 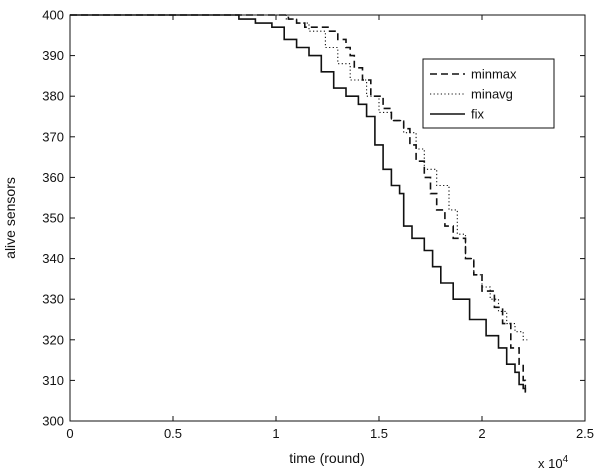 What do you see at coordinates (53, 15) in the screenshot?
I see `y-tick-label: 400` at bounding box center [53, 15].